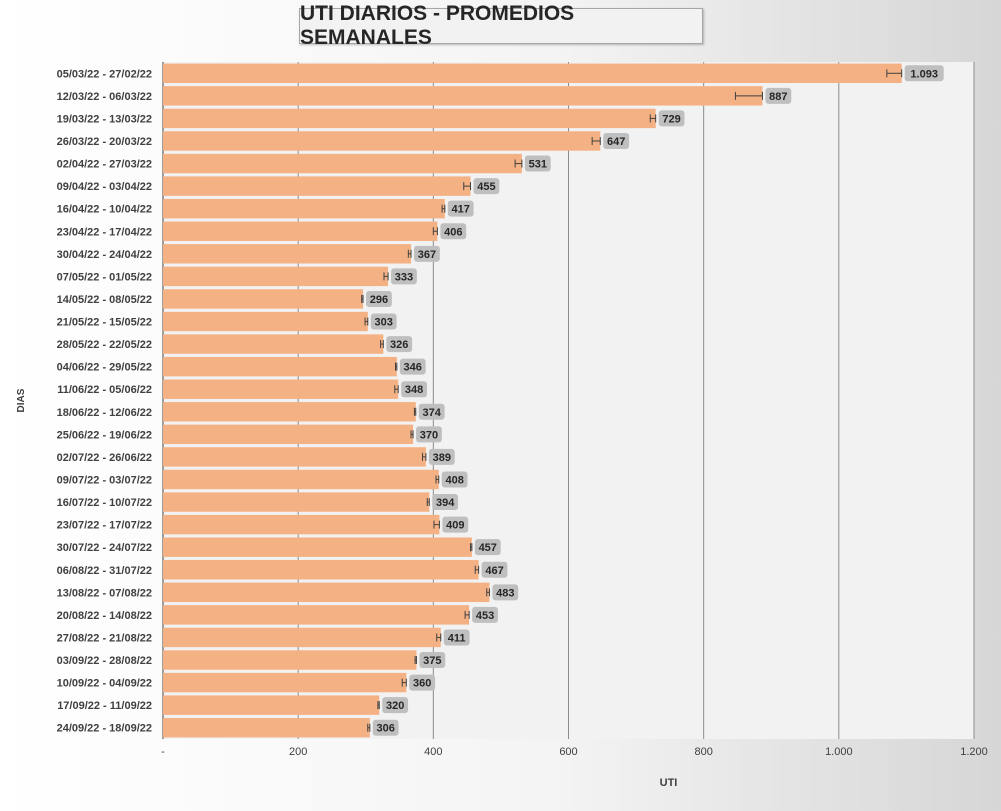 This screenshot has width=1001, height=811. I want to click on y-tick-label: 20/08/22 - 14/08/22, so click(104, 616).